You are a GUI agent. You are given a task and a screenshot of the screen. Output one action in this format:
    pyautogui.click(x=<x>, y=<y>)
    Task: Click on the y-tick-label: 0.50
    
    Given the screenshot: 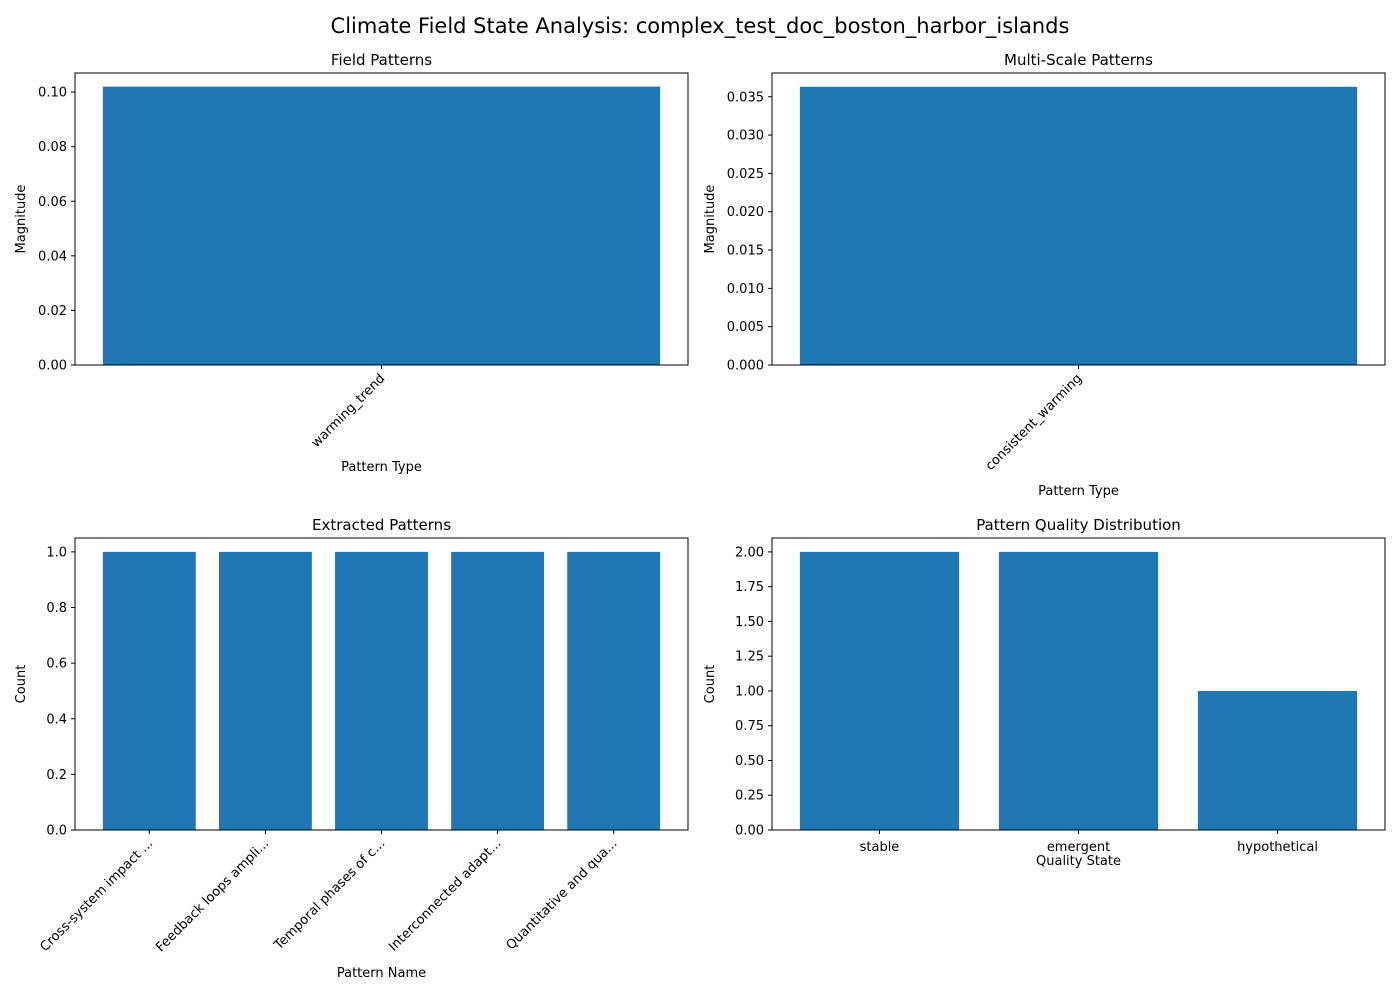 What is the action you would take?
    pyautogui.click(x=749, y=761)
    